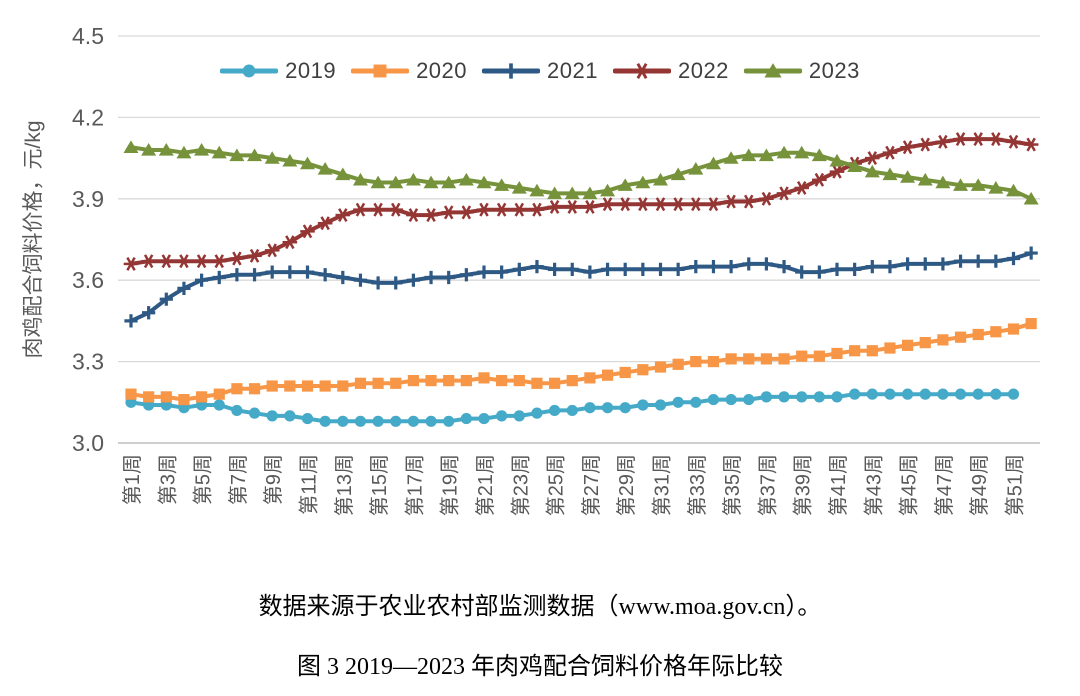  Describe the element at coordinates (379, 485) in the screenshot. I see `x-tick-label: 第15周` at that location.